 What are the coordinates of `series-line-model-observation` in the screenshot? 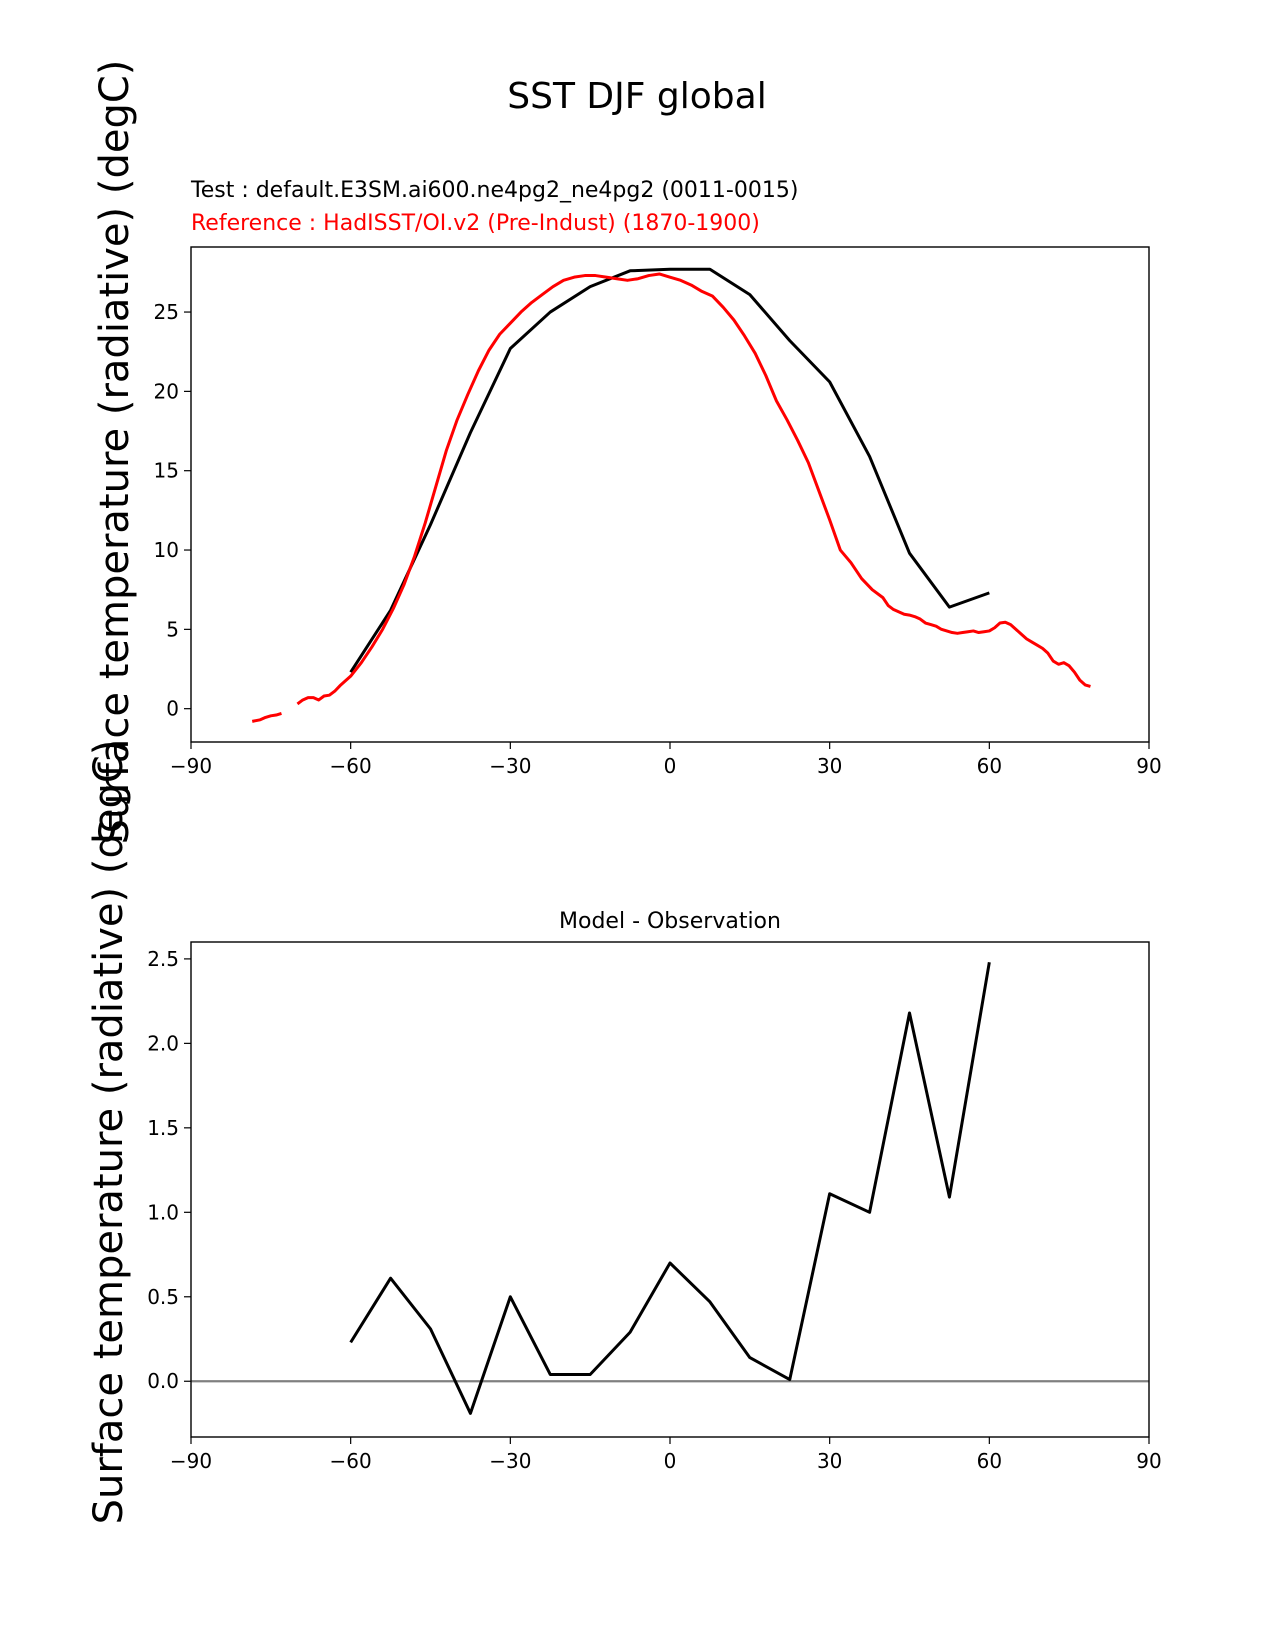 It's located at (670, 1188).